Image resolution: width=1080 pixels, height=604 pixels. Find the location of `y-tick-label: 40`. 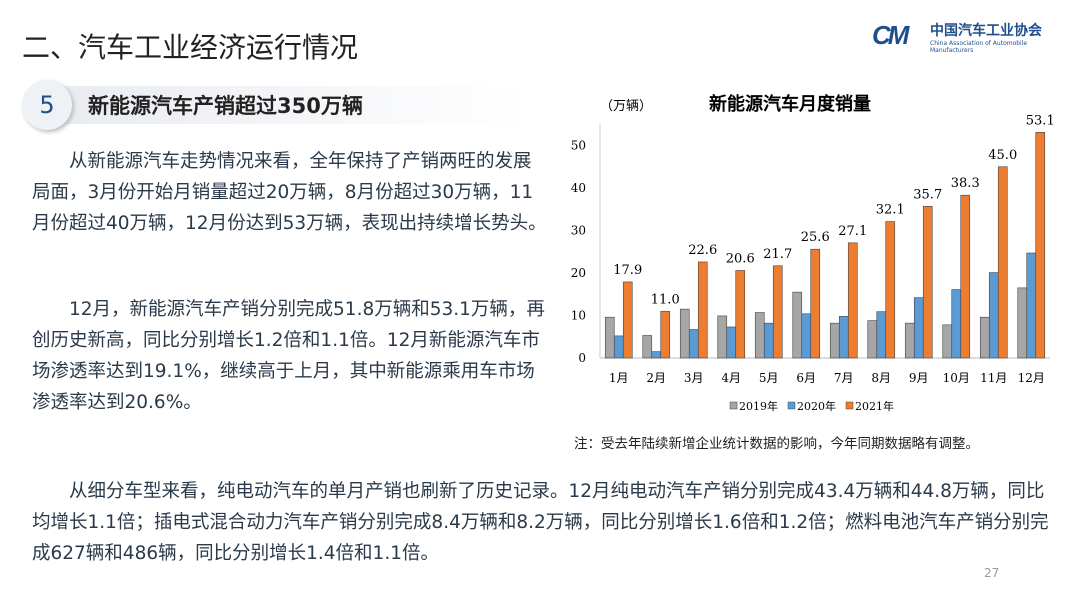

y-tick-label: 40 is located at coordinates (578, 188).